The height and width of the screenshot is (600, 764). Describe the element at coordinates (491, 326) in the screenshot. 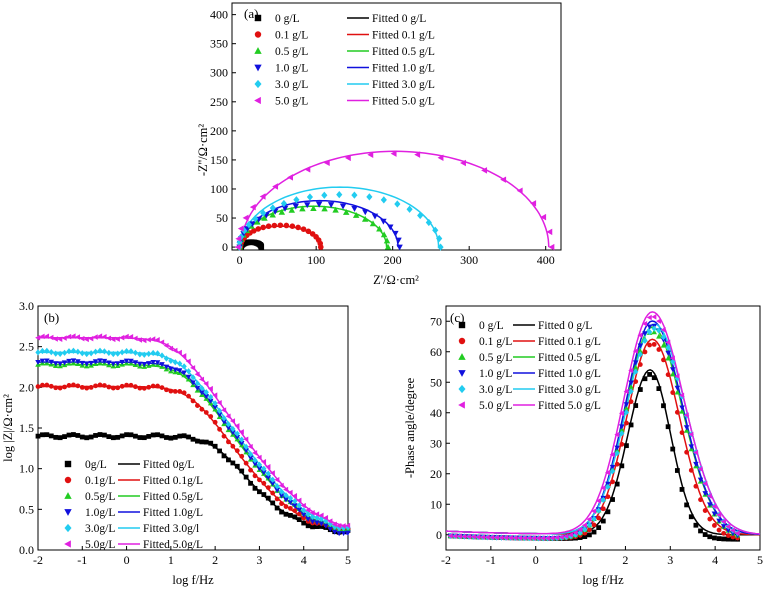

I see `panel-c-legend-label: 0 g/L` at that location.